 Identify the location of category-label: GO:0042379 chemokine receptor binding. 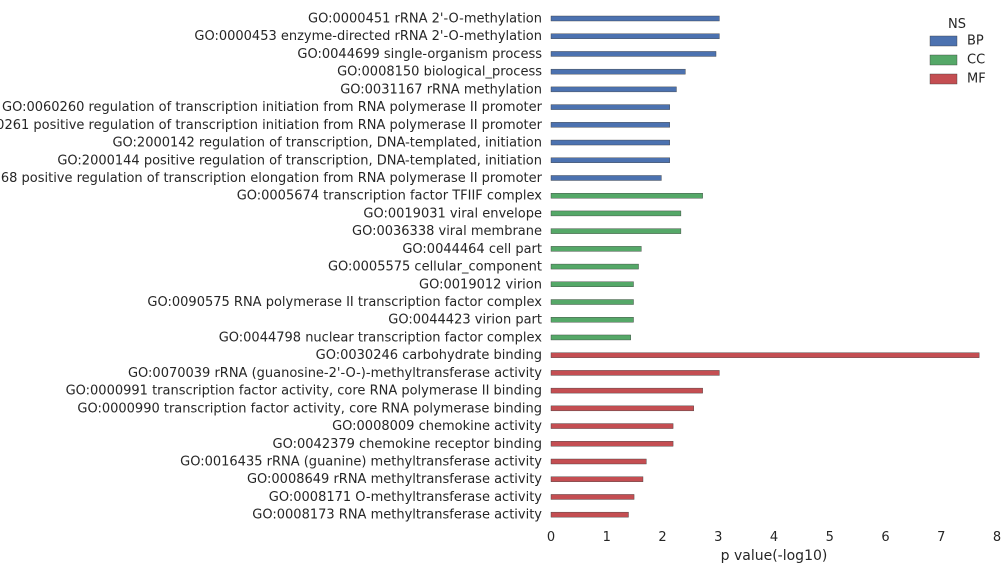
(407, 444).